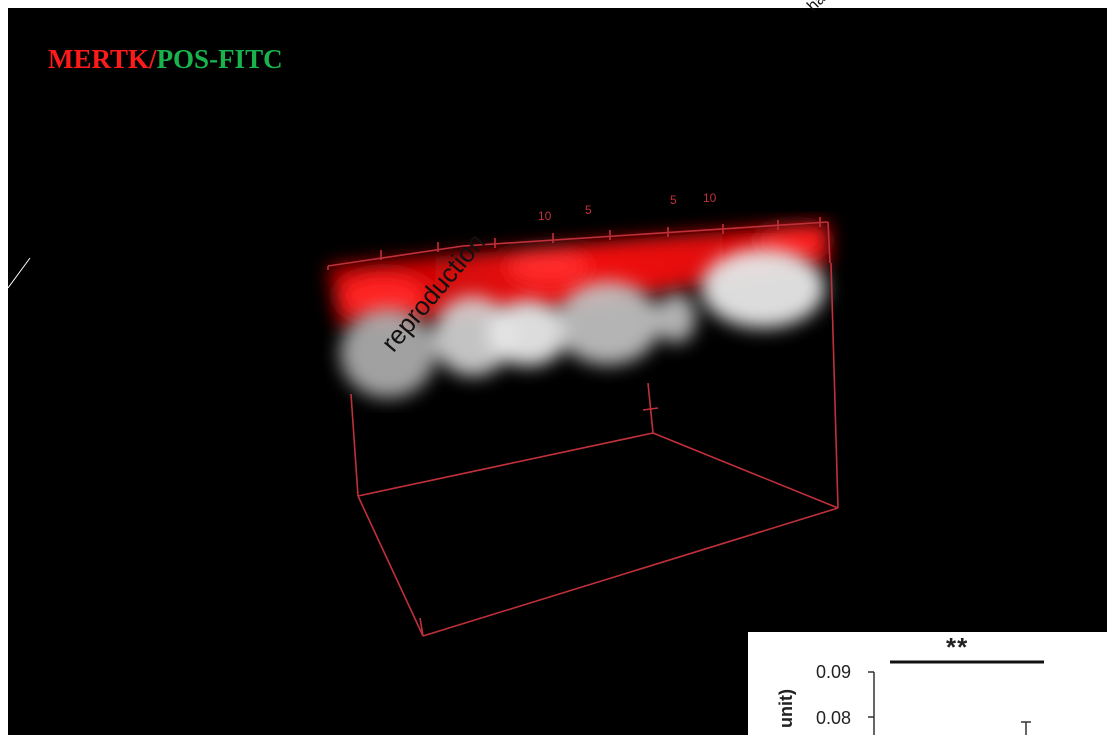  What do you see at coordinates (219, 59) in the screenshot?
I see `pos-fitc-label: POS-FITC` at bounding box center [219, 59].